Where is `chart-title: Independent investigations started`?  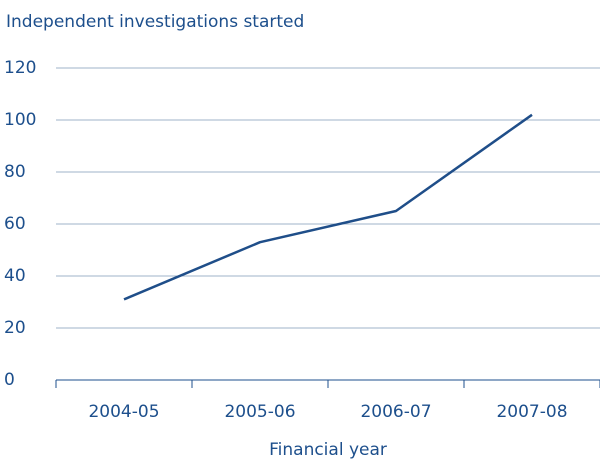
chart-title: Independent investigations started is located at coordinates (155, 22).